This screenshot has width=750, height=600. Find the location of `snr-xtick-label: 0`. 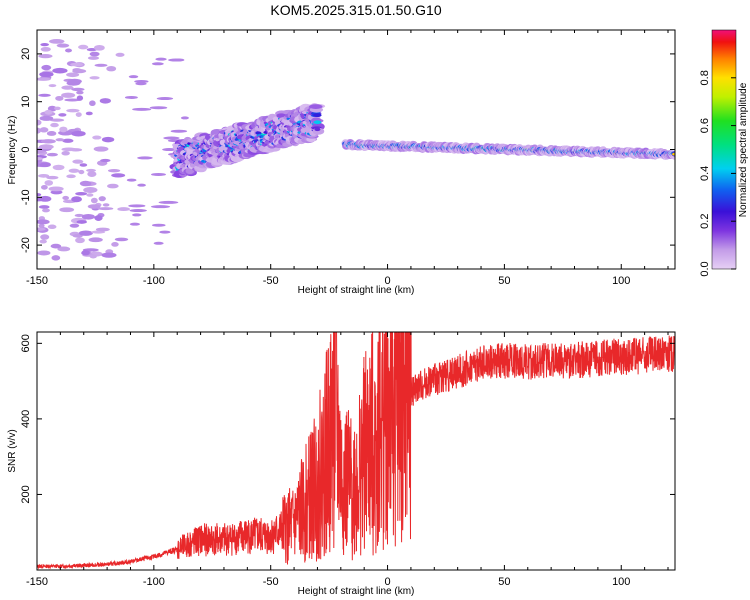

snr-xtick-label: 0 is located at coordinates (387, 582).